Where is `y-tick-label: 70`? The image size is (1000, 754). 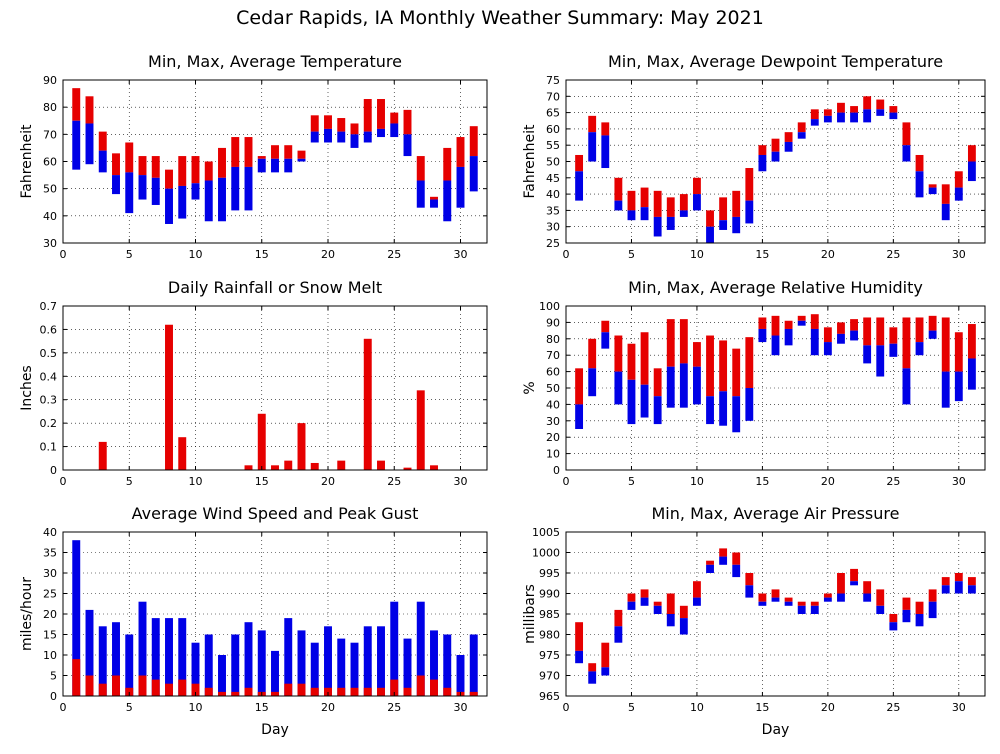
y-tick-label: 70 is located at coordinates (553, 355).